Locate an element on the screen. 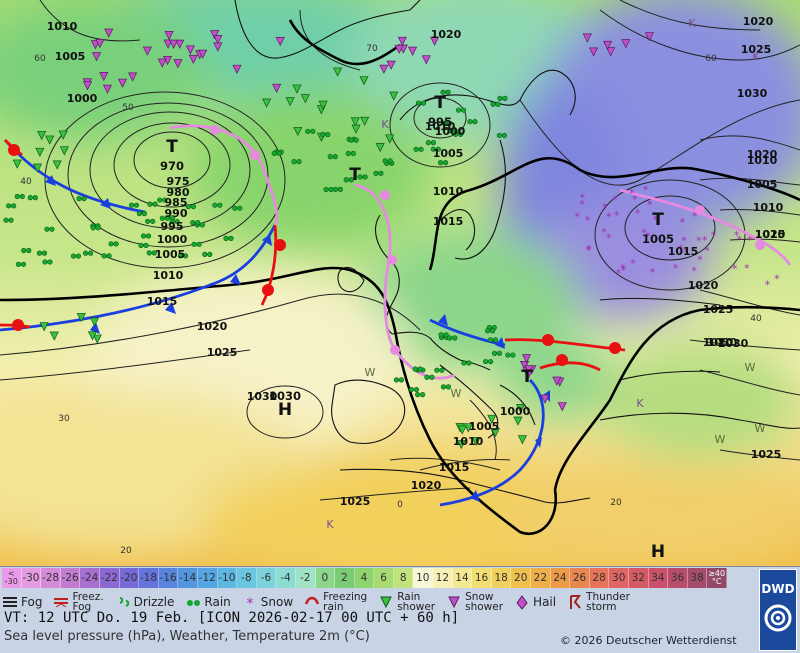 Image resolution: width=800 pixels, height=653 pixels. legend-item-label-line1: Freezing is located at coordinates (345, 597).